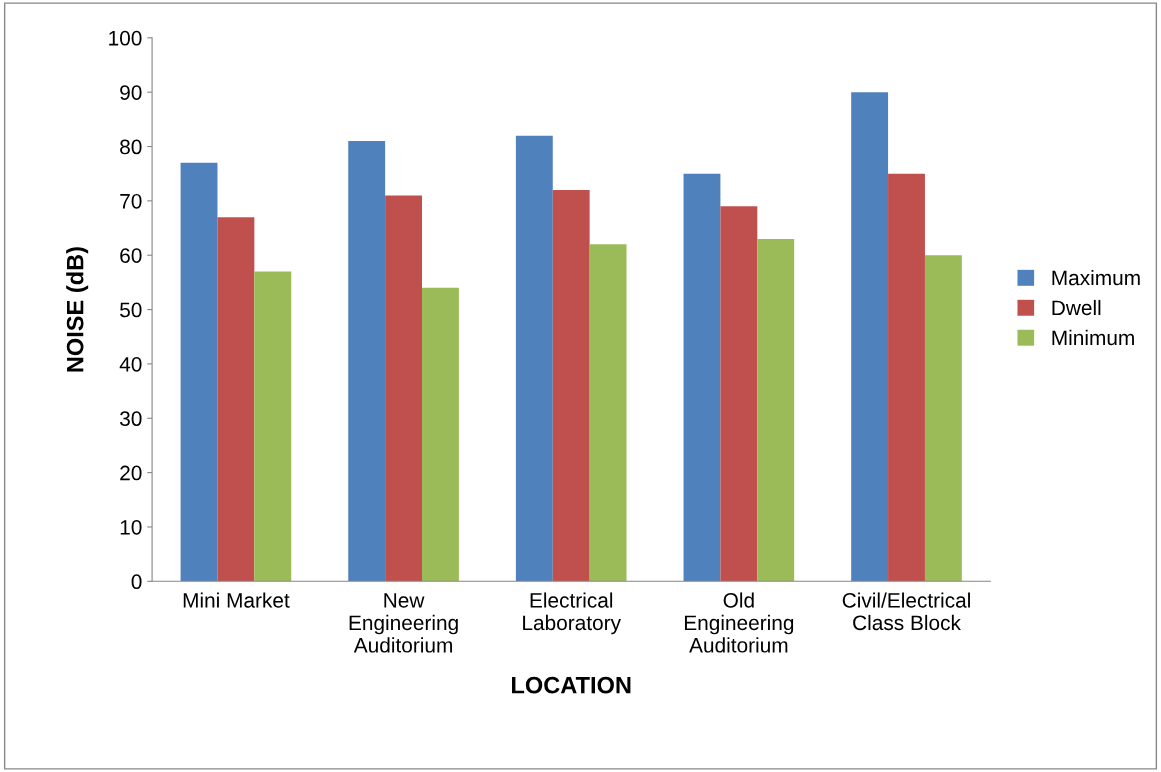 This screenshot has width=1161, height=772. What do you see at coordinates (572, 613) in the screenshot?
I see `x-tick-label: Electrical Laboratory` at bounding box center [572, 613].